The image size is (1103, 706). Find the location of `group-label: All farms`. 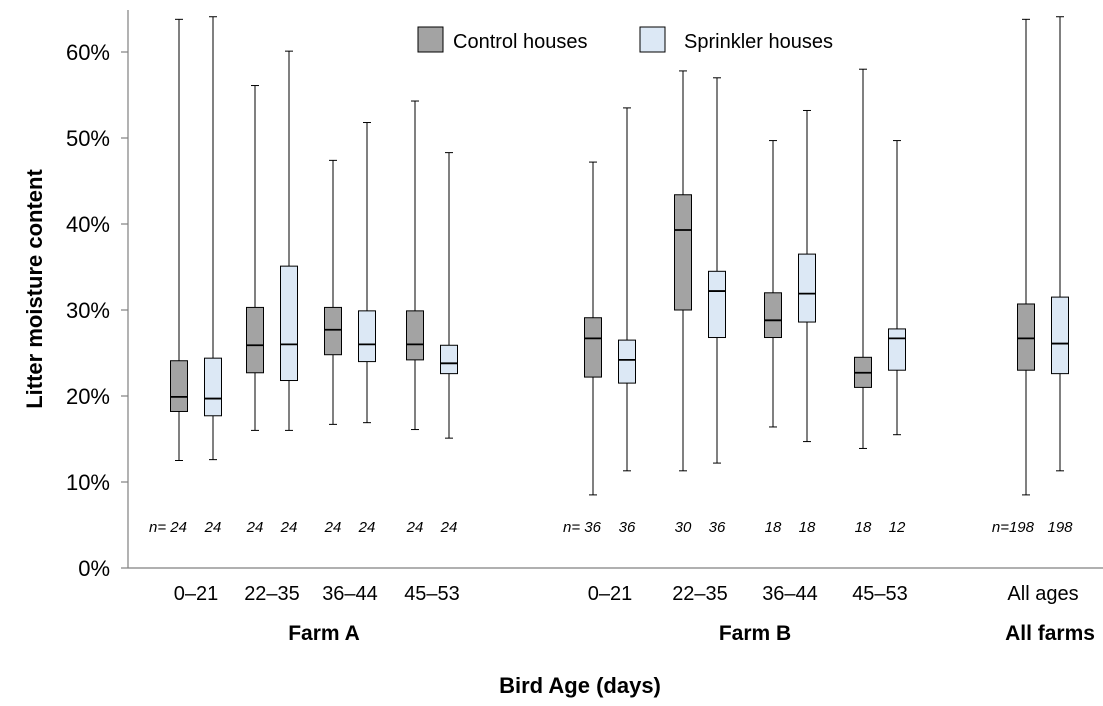

group-label: All farms is located at coordinates (1050, 633).